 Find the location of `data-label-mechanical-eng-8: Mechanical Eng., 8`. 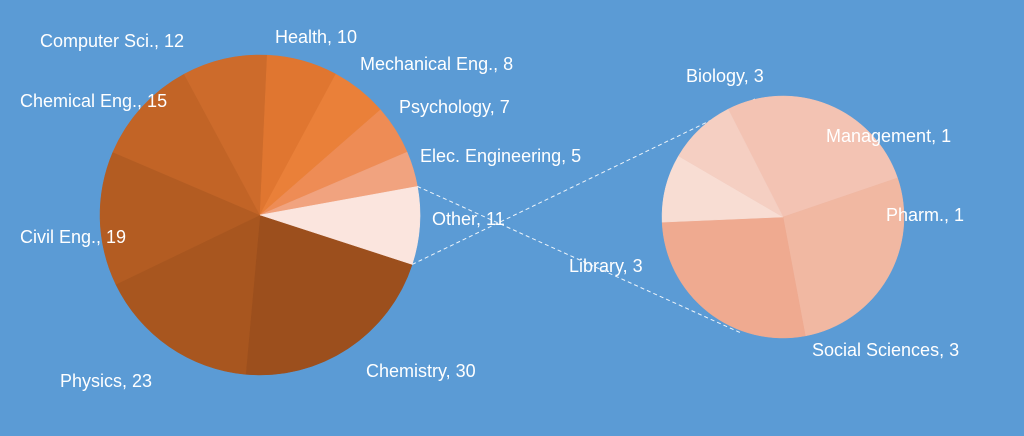

data-label-mechanical-eng-8: Mechanical Eng., 8 is located at coordinates (436, 64).